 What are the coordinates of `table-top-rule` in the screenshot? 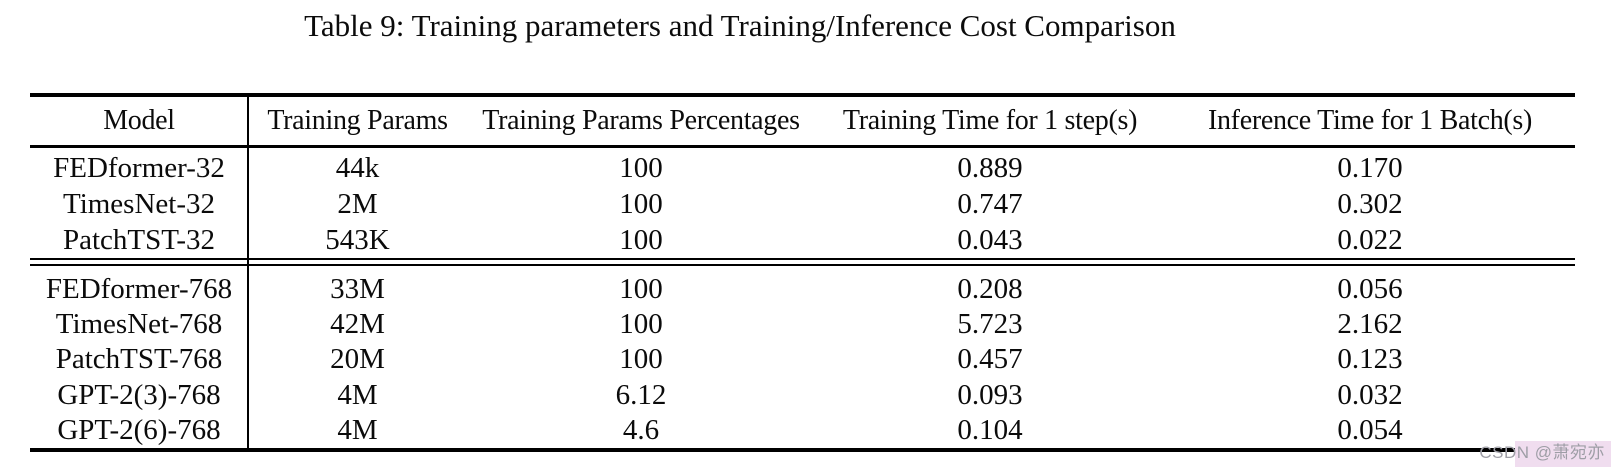 It's located at (802, 95).